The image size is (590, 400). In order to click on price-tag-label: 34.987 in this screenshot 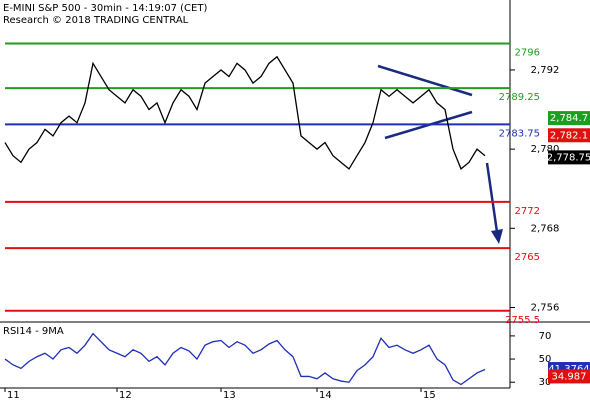, I will do `click(569, 376)`.